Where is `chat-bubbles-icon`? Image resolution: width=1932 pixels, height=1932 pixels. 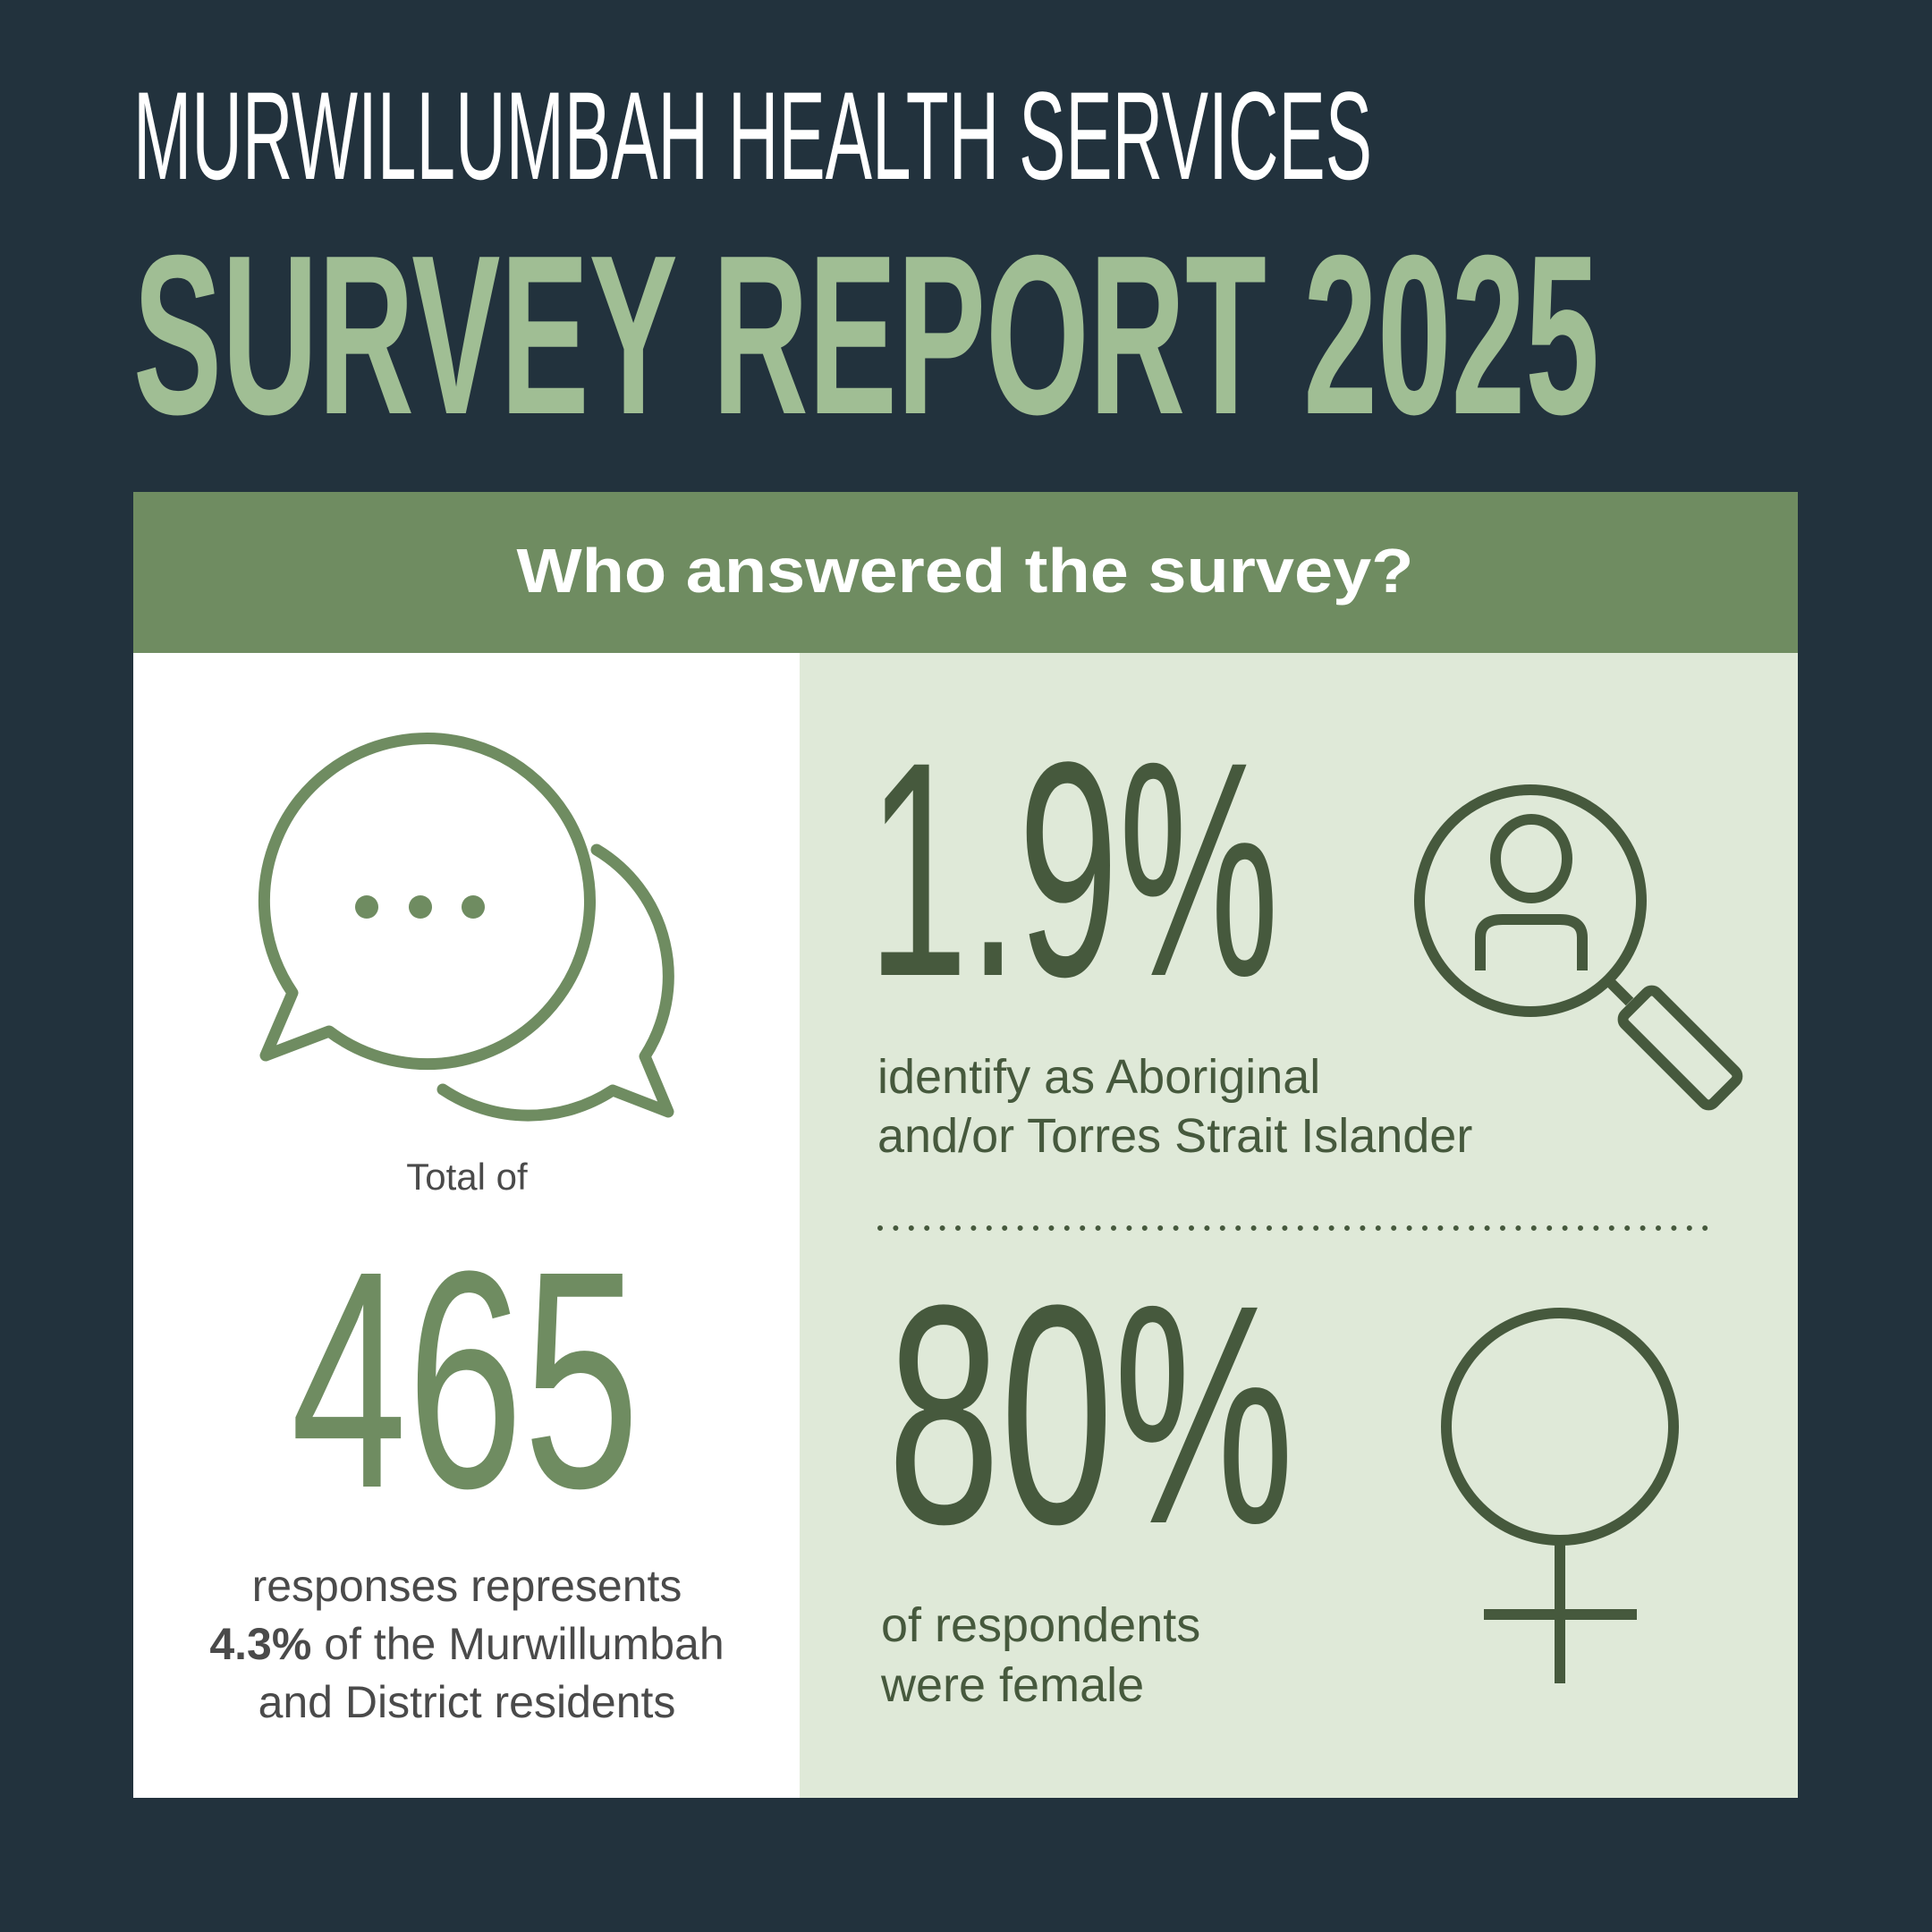 chat-bubbles-icon is located at coordinates (466, 927).